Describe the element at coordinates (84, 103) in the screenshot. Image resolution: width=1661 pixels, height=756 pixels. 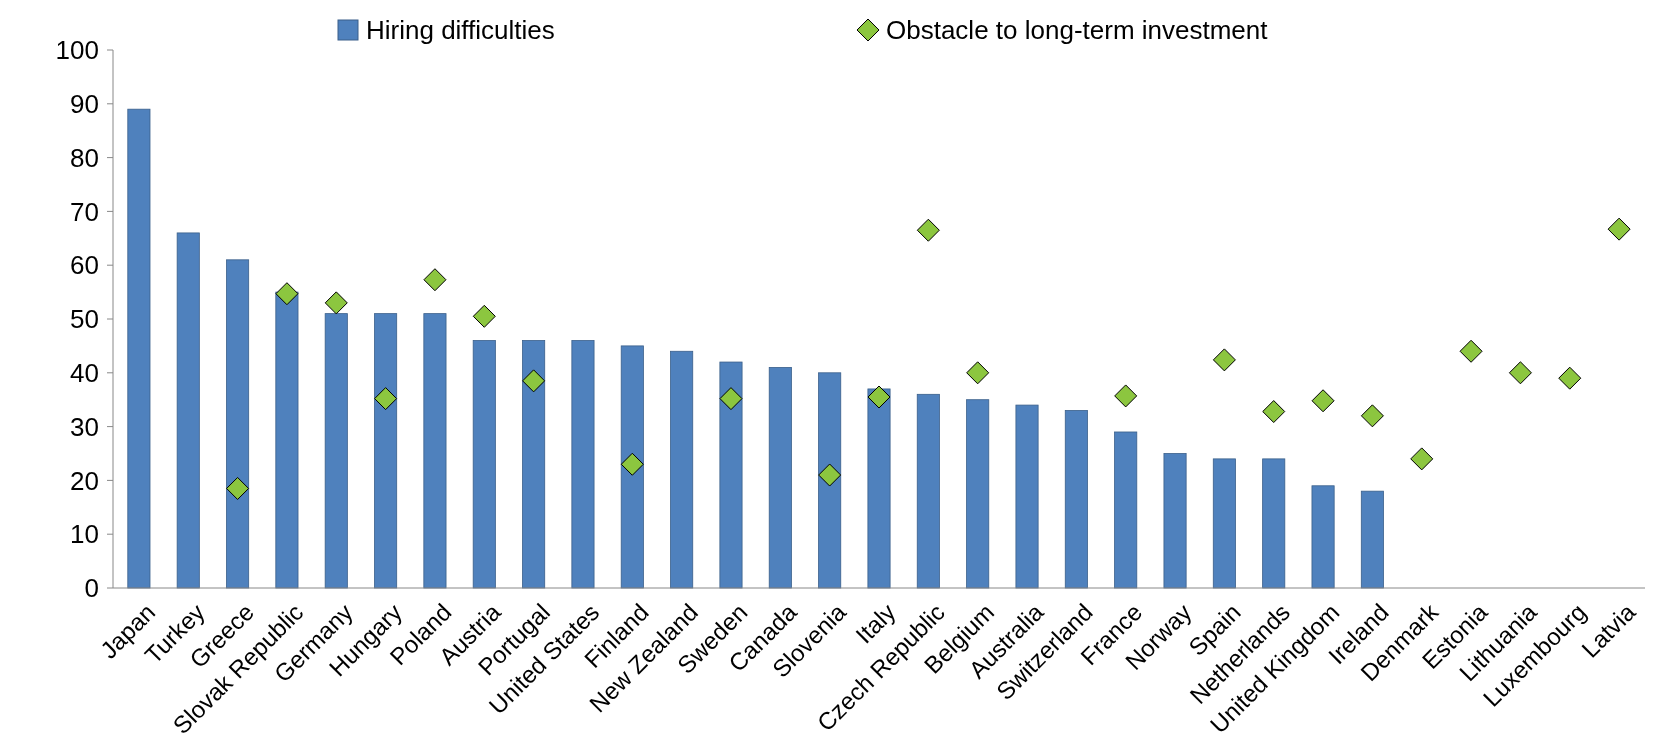
I see `y-tick-label: 90` at that location.